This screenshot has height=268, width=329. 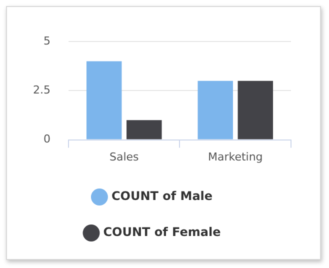 What do you see at coordinates (41, 90) in the screenshot?
I see `y-tick-label: 2.5` at bounding box center [41, 90].